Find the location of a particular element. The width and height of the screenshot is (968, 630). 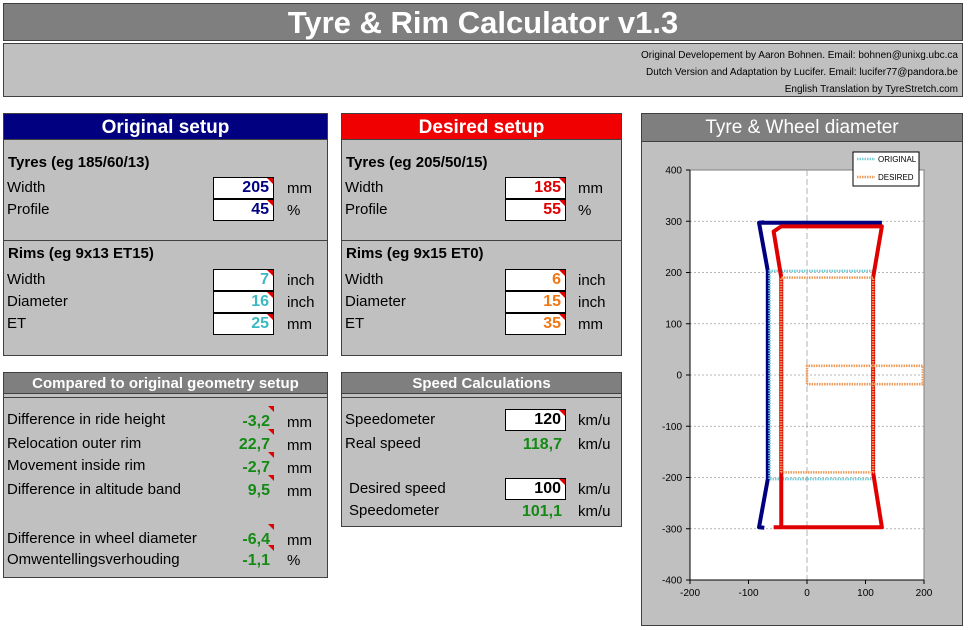

speedometer-unit: km/u is located at coordinates (594, 420).